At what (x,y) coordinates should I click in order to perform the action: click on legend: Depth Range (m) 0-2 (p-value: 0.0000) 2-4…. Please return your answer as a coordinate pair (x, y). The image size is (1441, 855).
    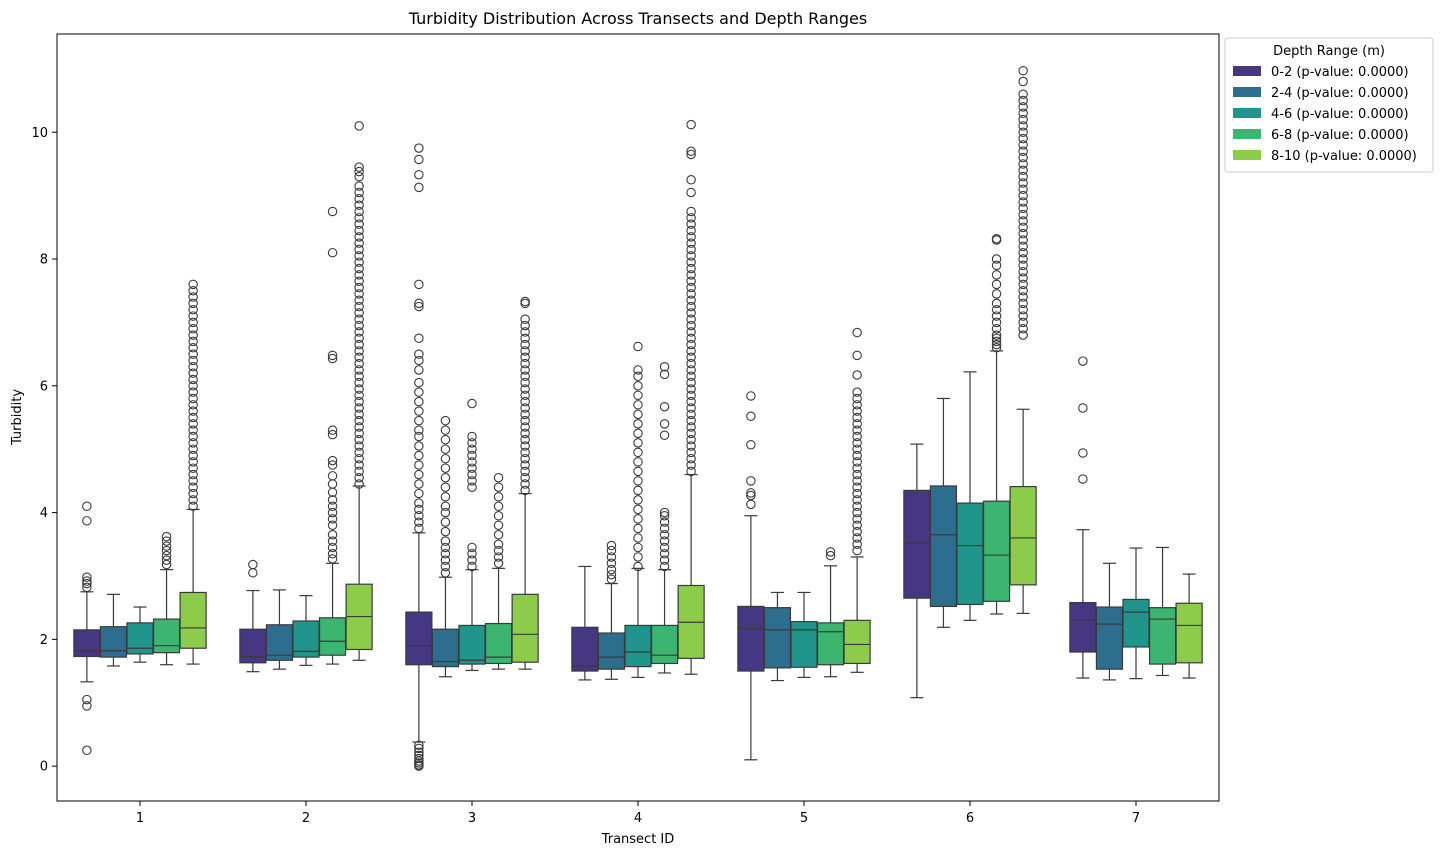
    Looking at the image, I should click on (1329, 105).